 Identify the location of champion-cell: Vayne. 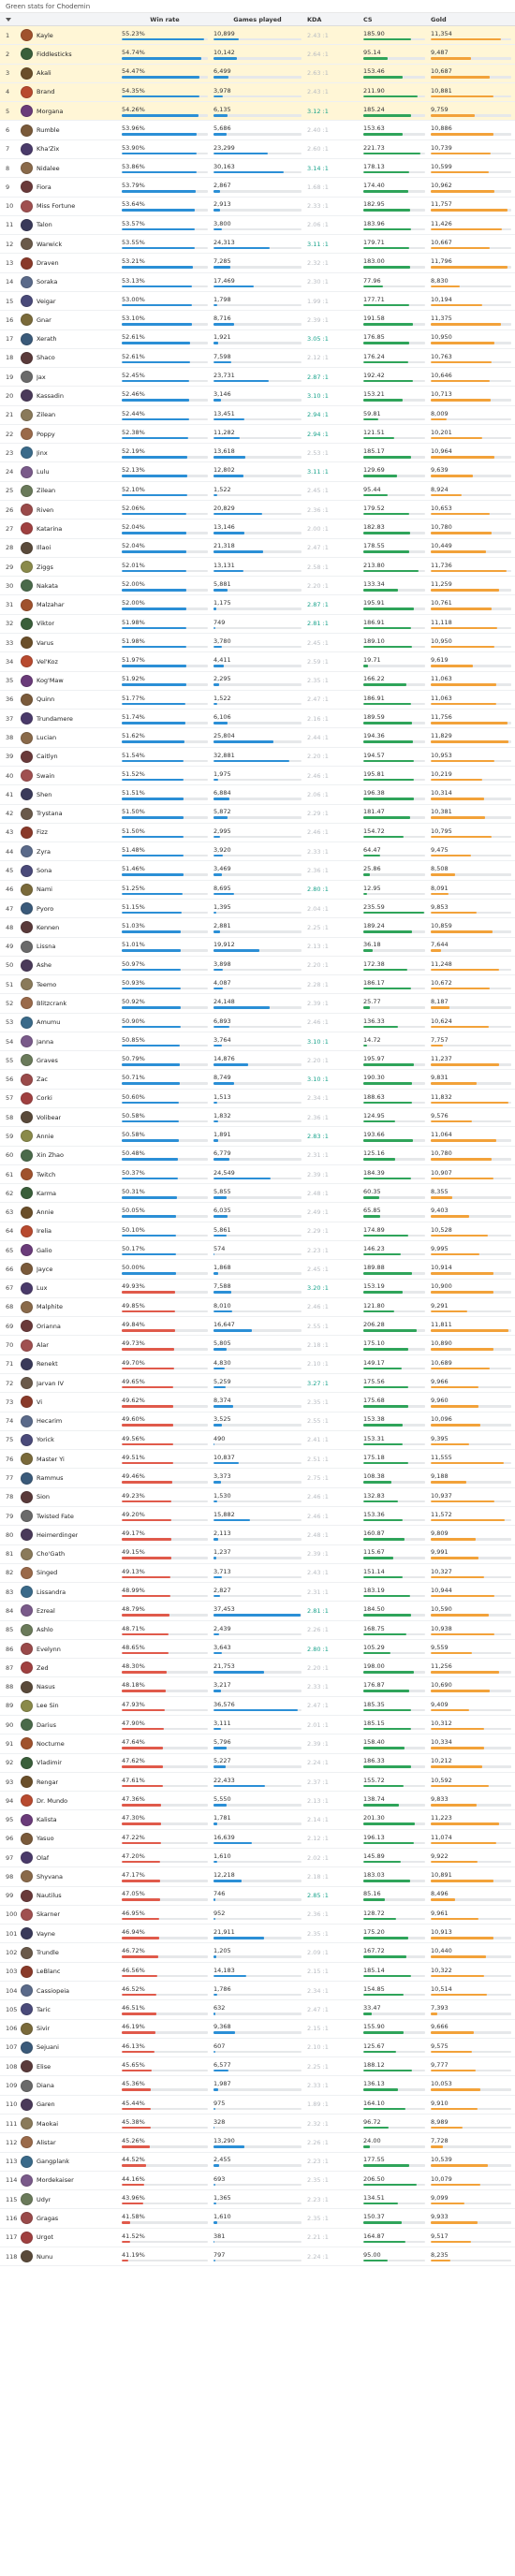
(71, 1933).